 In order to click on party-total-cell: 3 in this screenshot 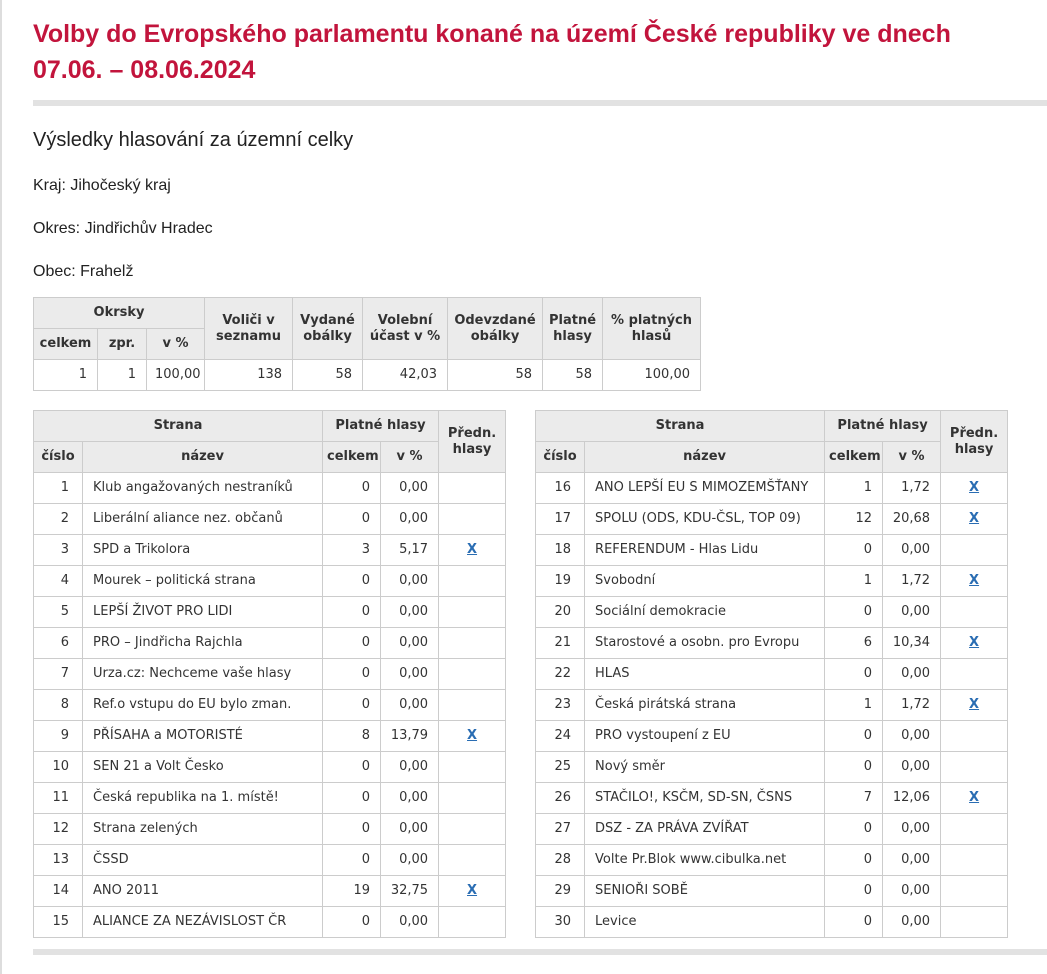, I will do `click(352, 550)`.